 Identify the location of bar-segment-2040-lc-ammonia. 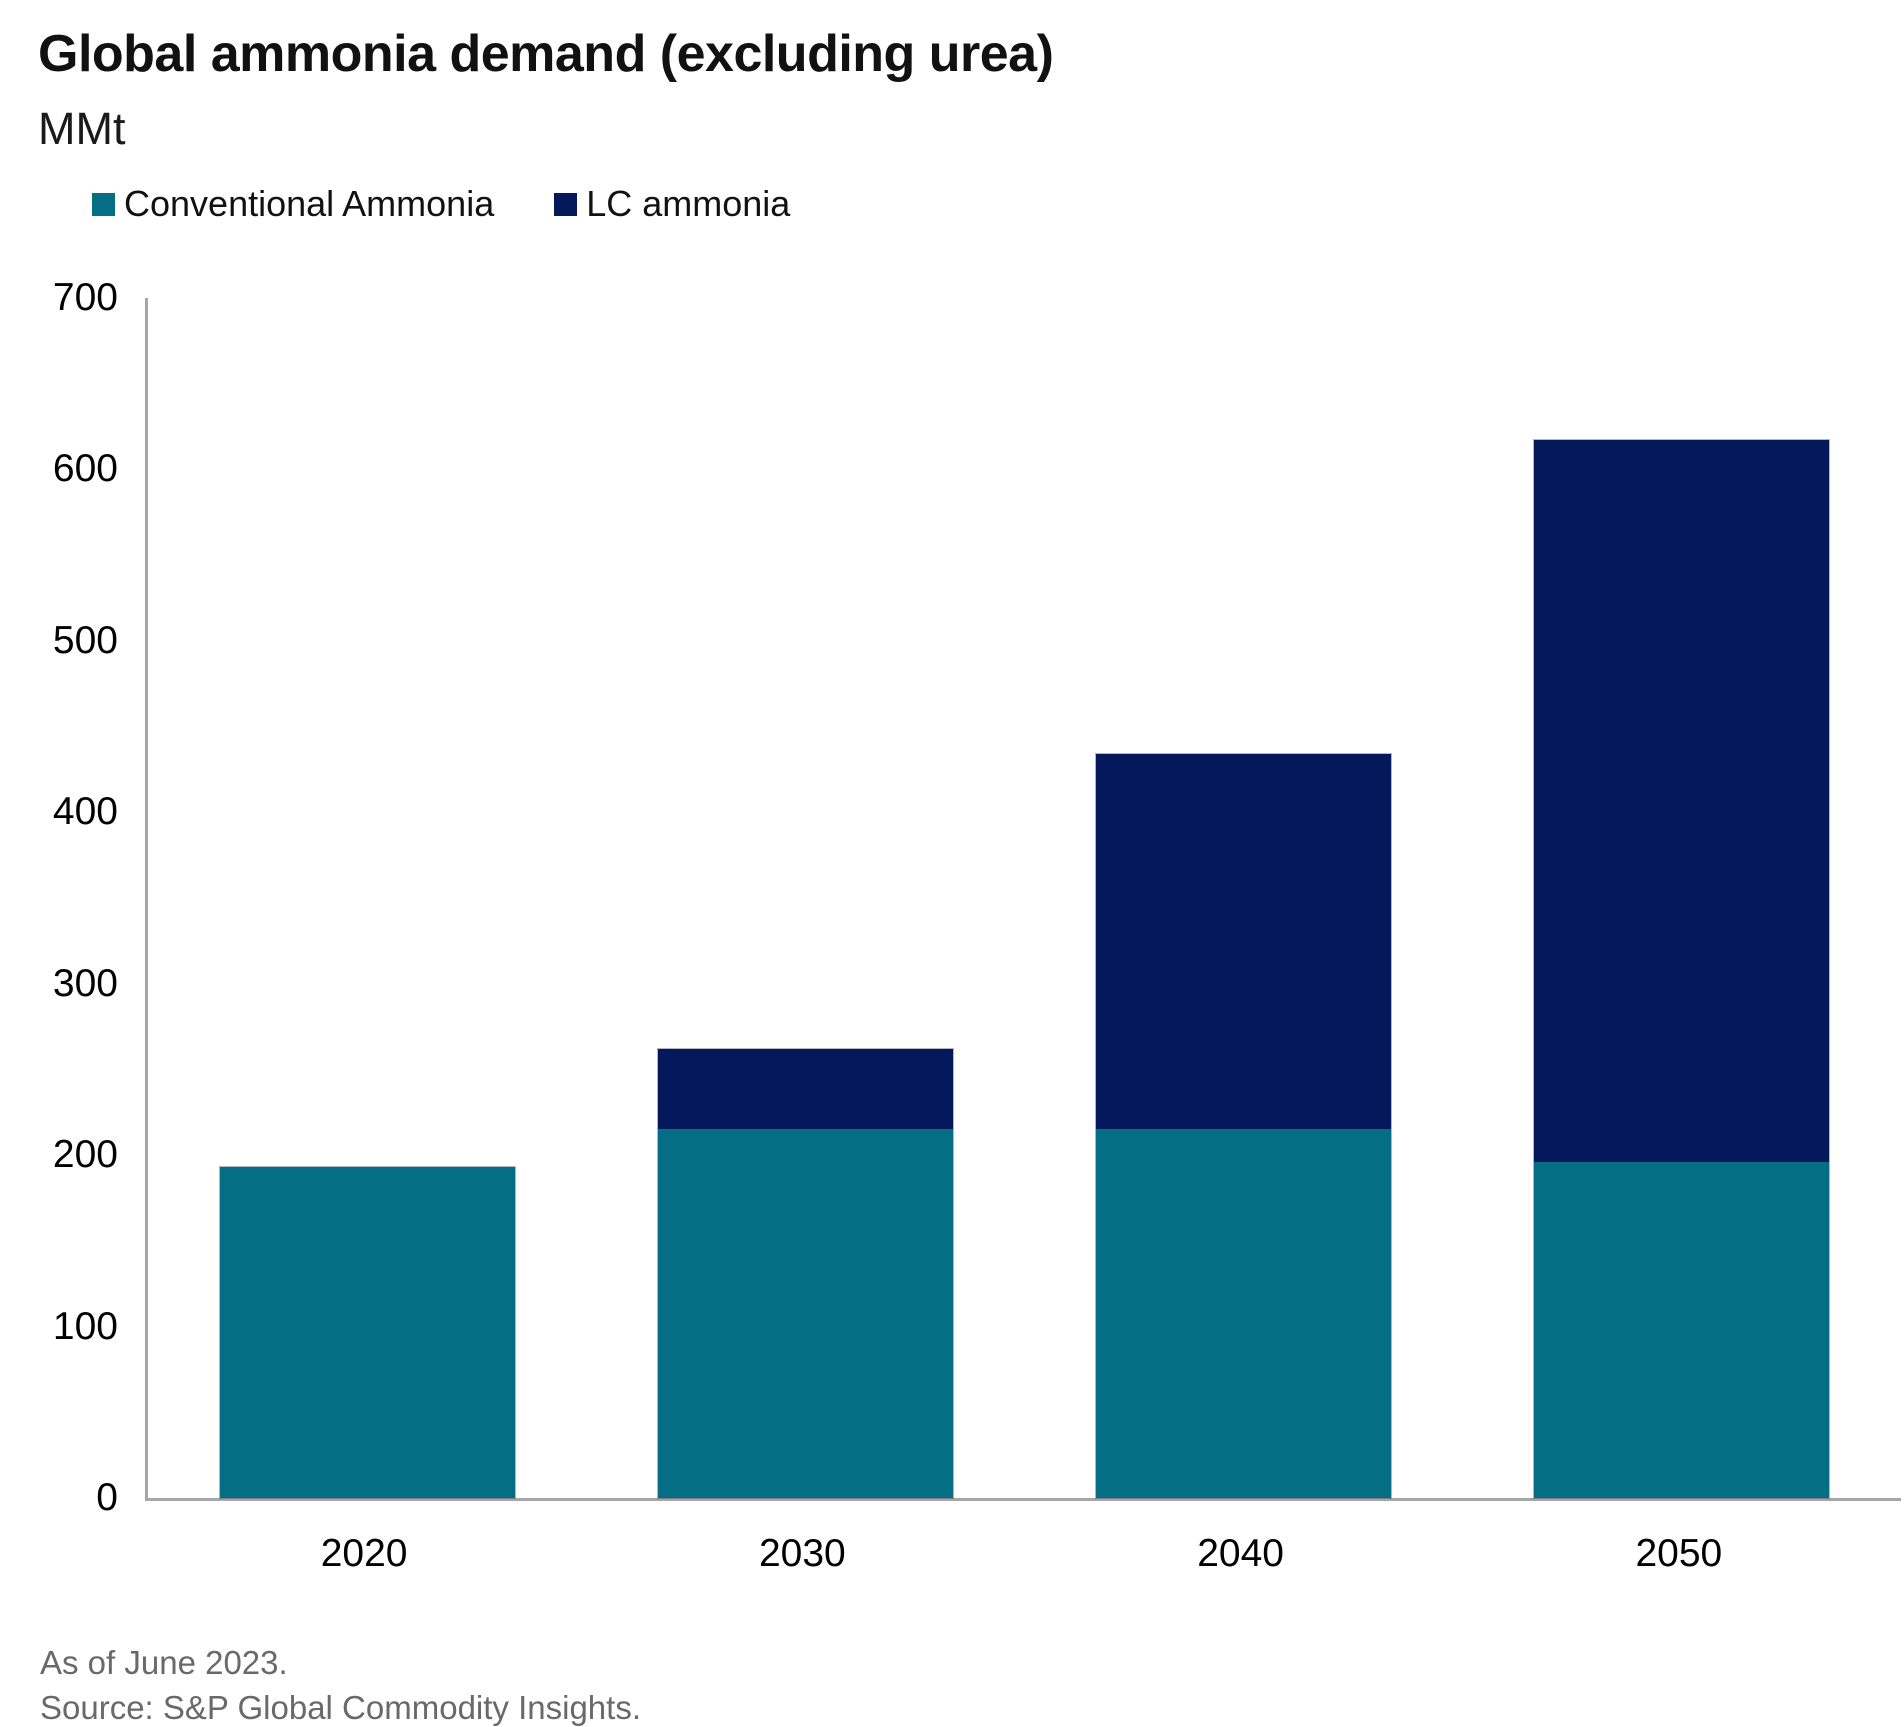
(1244, 942).